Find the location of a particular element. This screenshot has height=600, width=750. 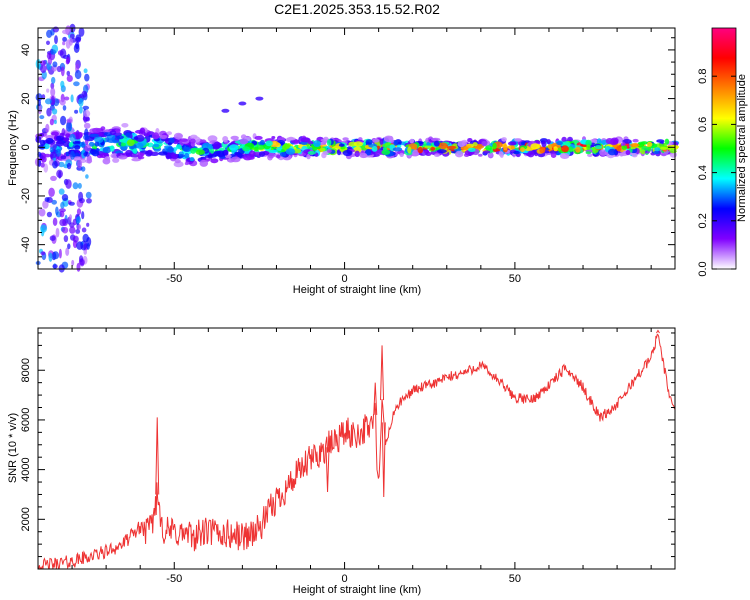

y-tick-label: 8000 is located at coordinates (26, 370).